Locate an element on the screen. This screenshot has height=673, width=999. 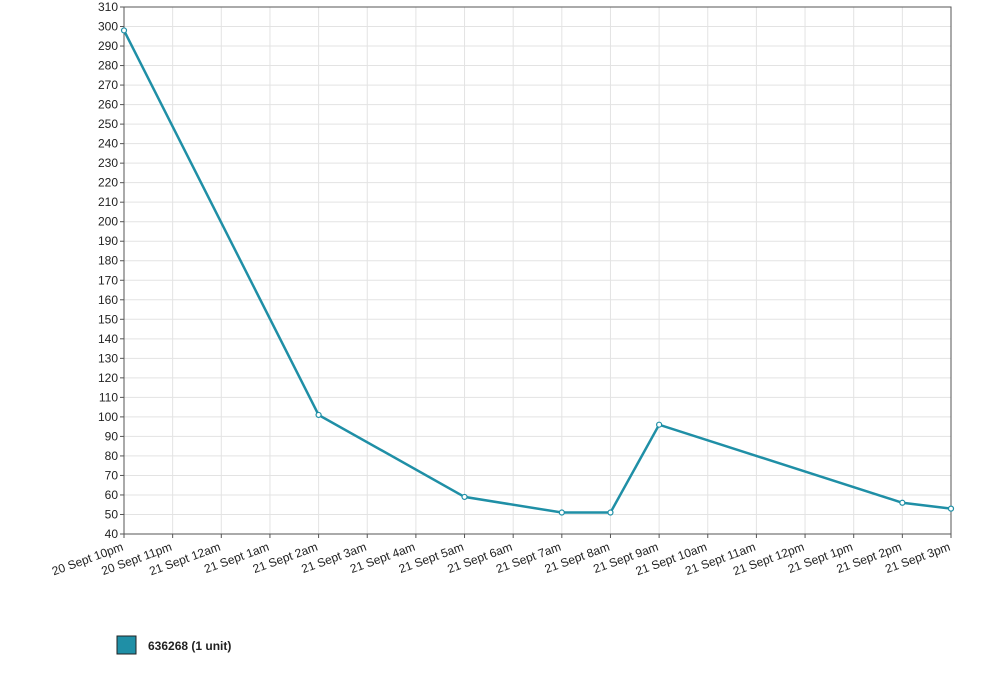
y-tick-label: 40 is located at coordinates (112, 534).